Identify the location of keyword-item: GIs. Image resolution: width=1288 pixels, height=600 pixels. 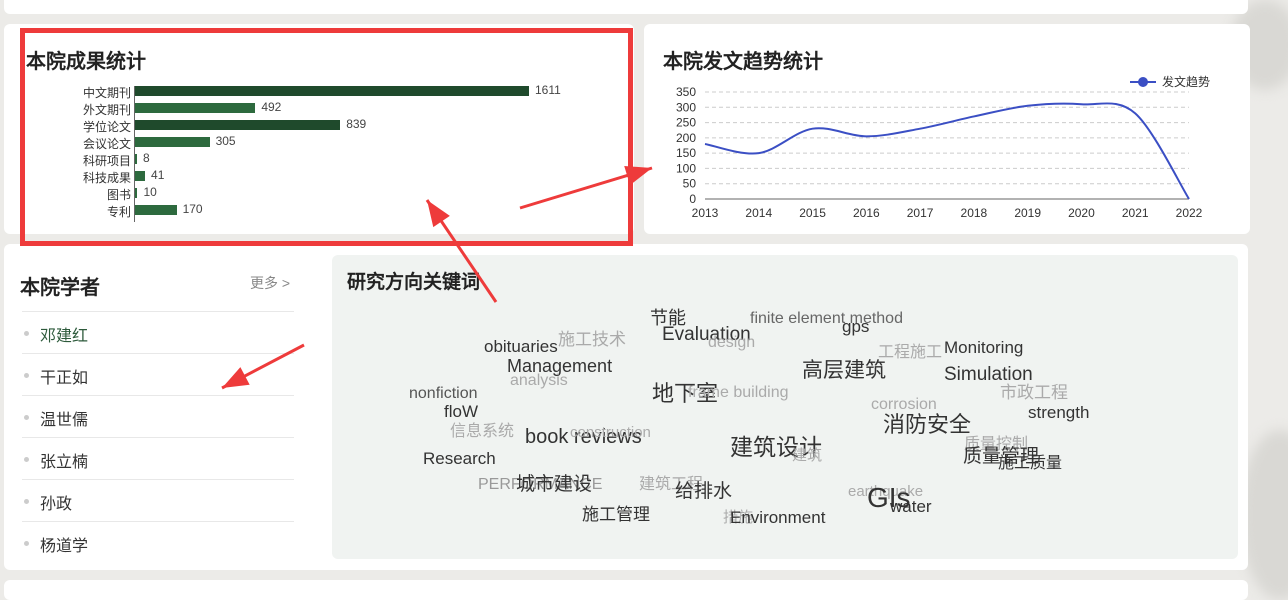
(889, 497).